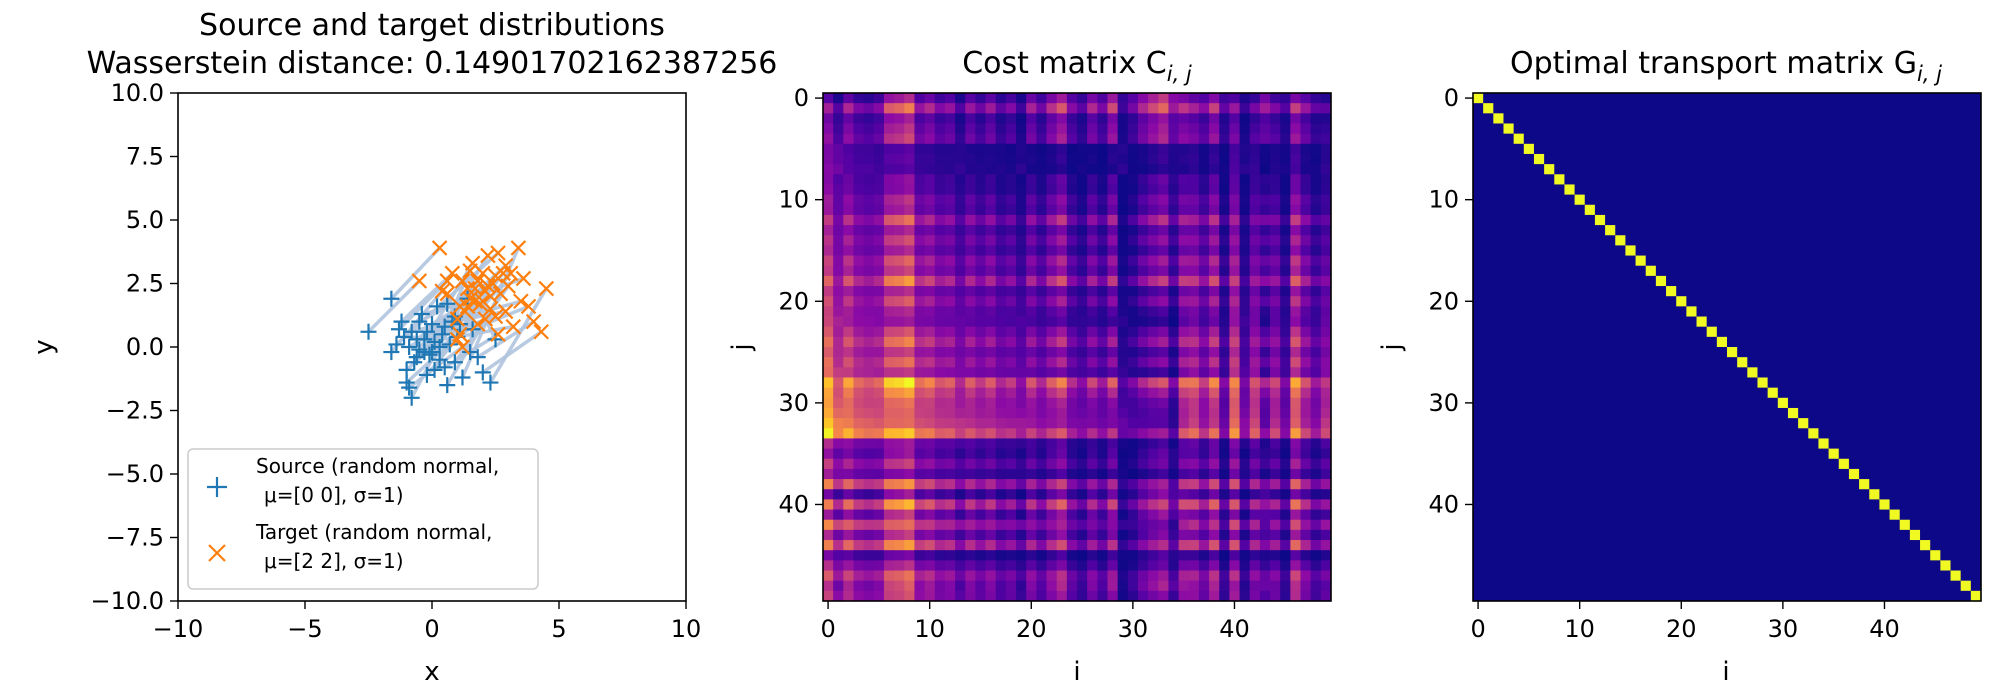 The image size is (2000, 700). I want to click on scatter-x-ticks: −10 −5 0 5 10, so click(427, 622).